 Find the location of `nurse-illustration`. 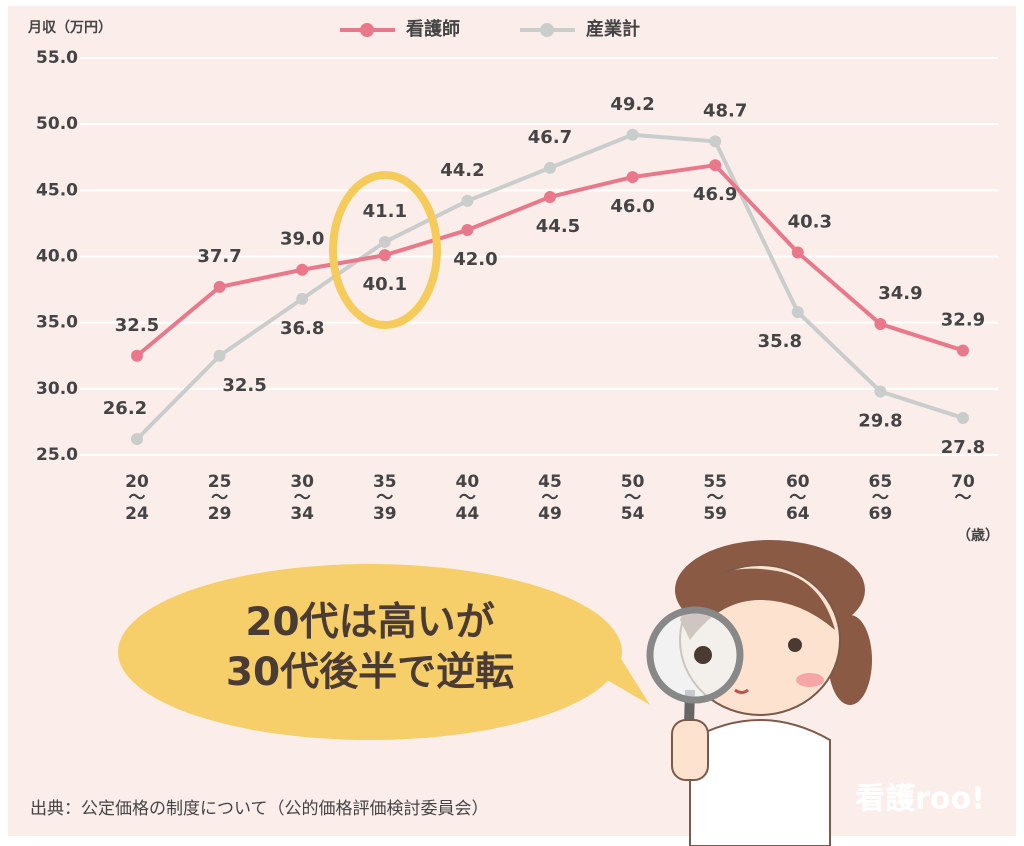

nurse-illustration is located at coordinates (759, 693).